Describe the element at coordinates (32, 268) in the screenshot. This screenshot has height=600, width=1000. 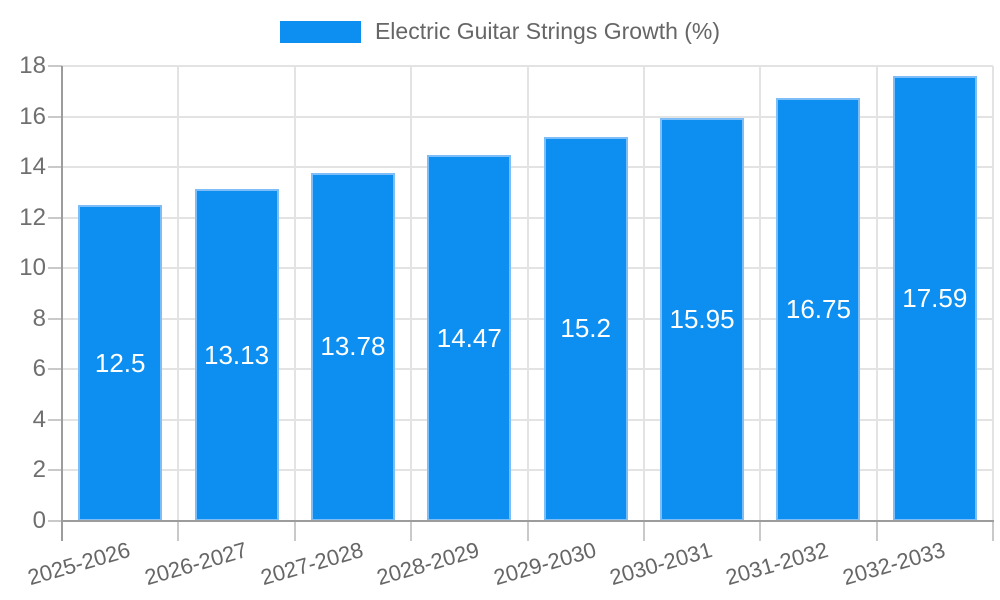
I see `y-axis-tick-label: 10` at that location.